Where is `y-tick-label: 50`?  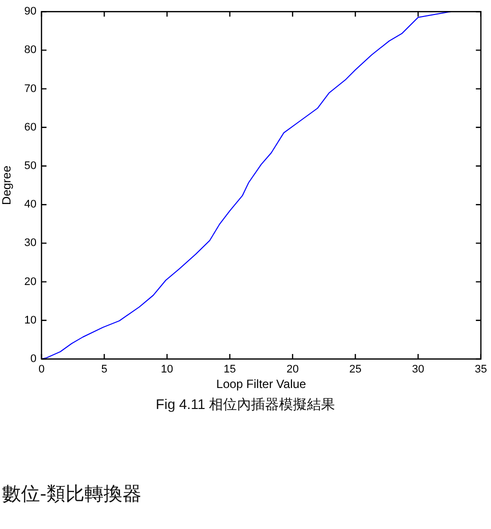
y-tick-label: 50 is located at coordinates (30, 166).